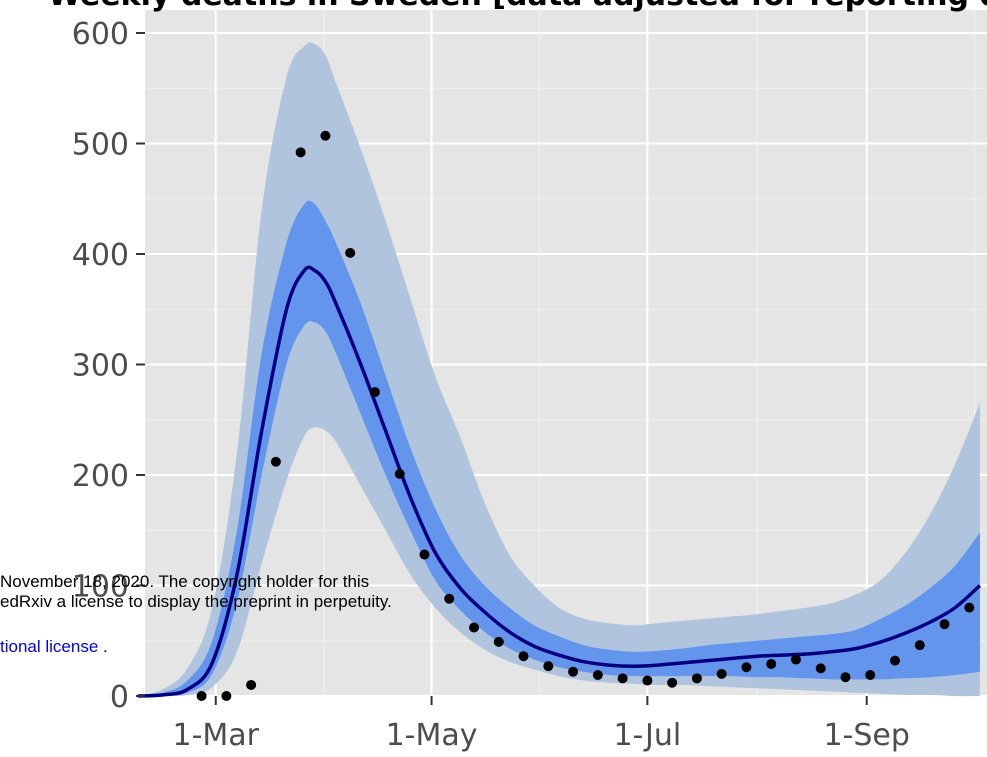 Image resolution: width=987 pixels, height=757 pixels. Describe the element at coordinates (432, 735) in the screenshot. I see `x-tick-label: 1-May` at that location.